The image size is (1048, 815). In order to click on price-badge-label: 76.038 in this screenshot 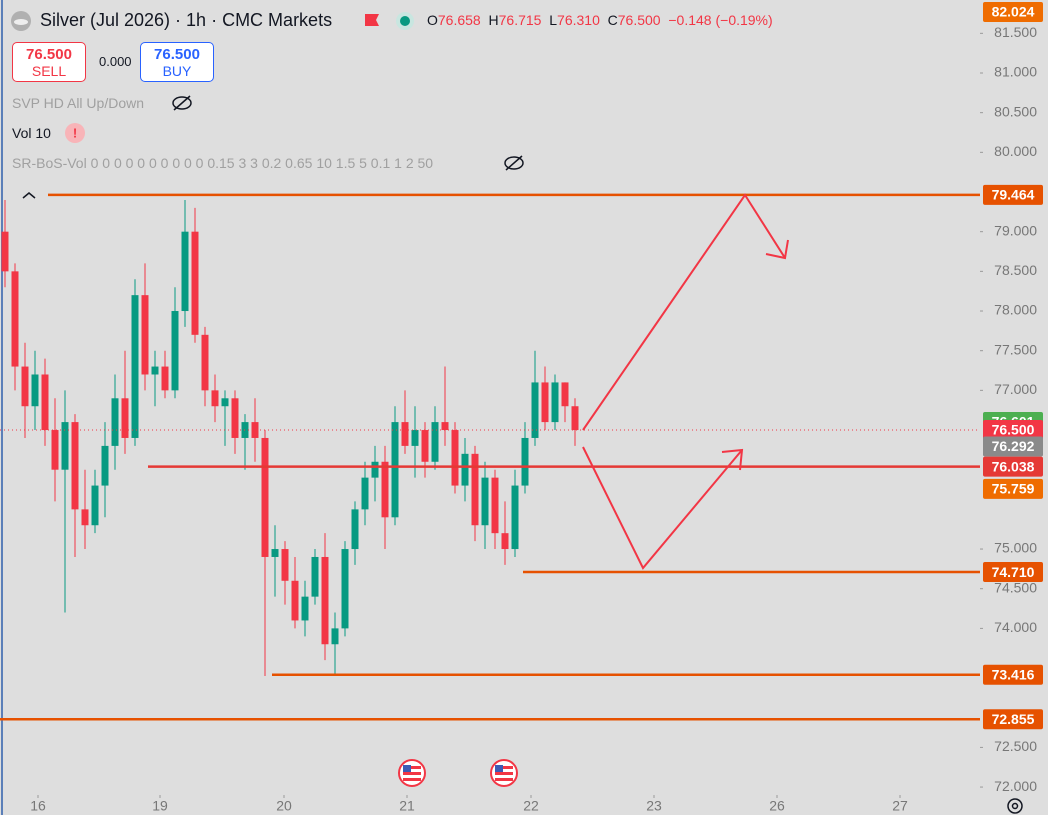, I will do `click(1013, 466)`.